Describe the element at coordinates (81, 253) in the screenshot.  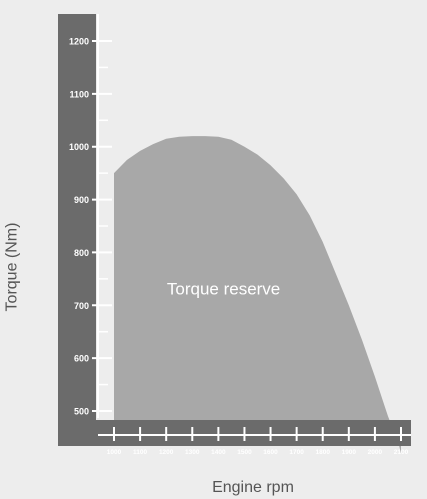
I see `y-tick-label: 800` at that location.